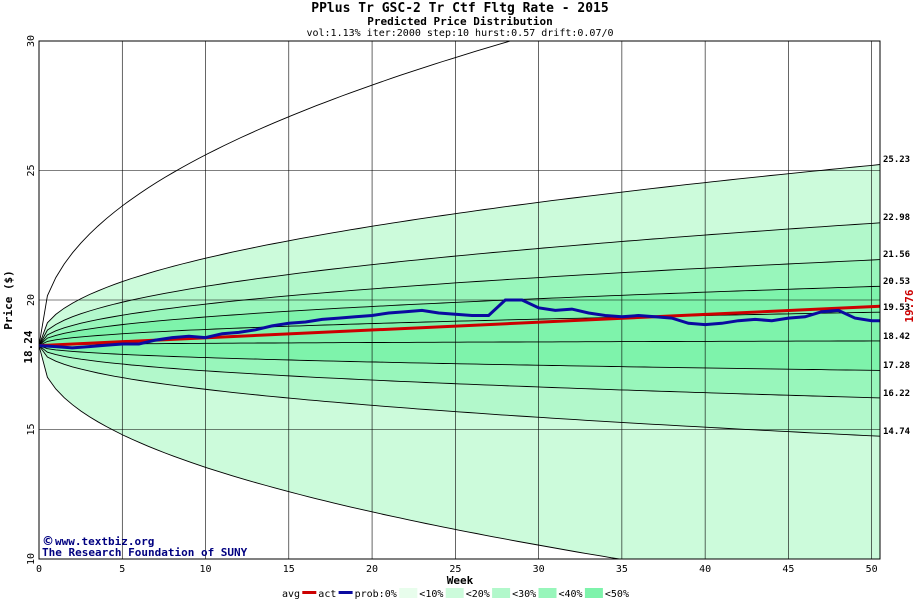  I want to click on legend-label-6: <40%, so click(571, 594).